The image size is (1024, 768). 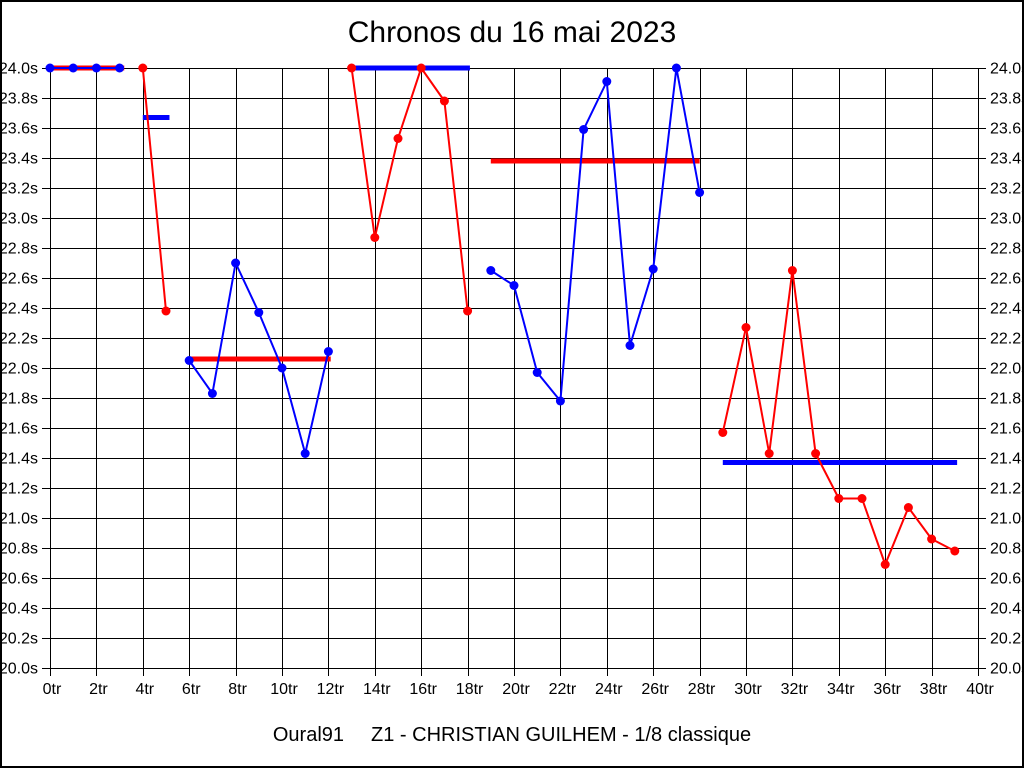 I want to click on y-axis-label-right: 23.2s, so click(x=1007, y=189).